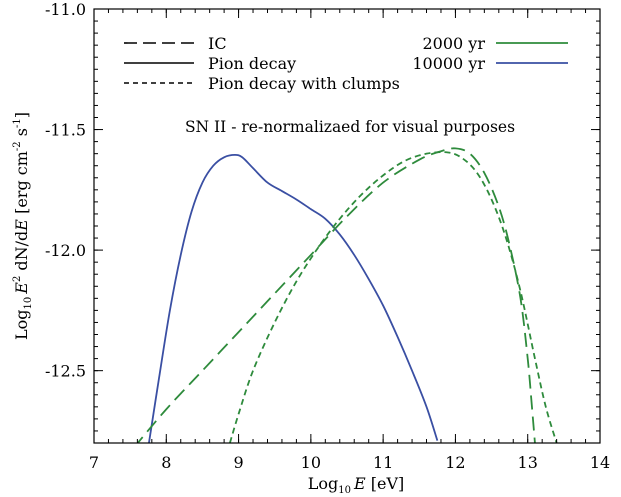 The height and width of the screenshot is (497, 621). What do you see at coordinates (21, 288) in the screenshot?
I see `y-axis-title-var: E` at bounding box center [21, 288].